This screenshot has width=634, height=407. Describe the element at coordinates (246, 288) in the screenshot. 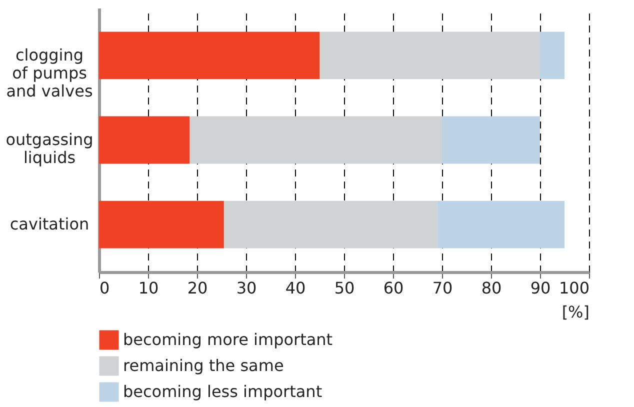

I see `x-tick-label: 30` at that location.